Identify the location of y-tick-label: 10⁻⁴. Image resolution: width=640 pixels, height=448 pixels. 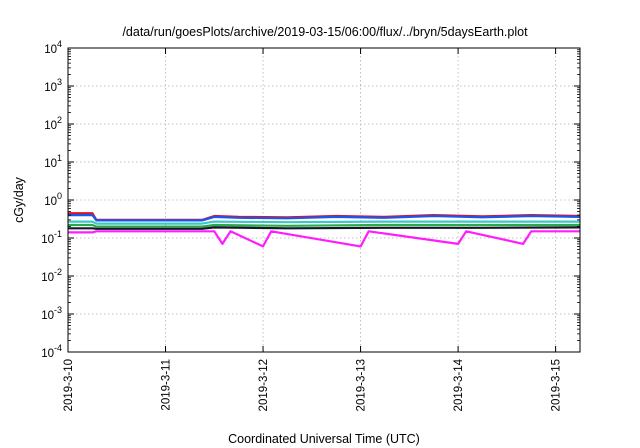
(51, 351).